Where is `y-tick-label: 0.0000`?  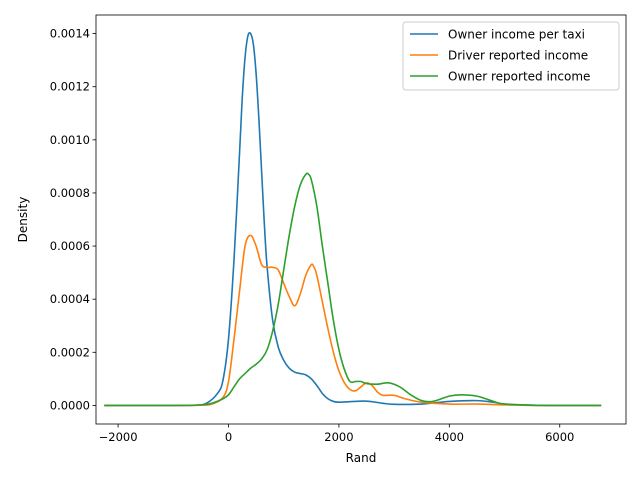
y-tick-label: 0.0000 is located at coordinates (70, 405).